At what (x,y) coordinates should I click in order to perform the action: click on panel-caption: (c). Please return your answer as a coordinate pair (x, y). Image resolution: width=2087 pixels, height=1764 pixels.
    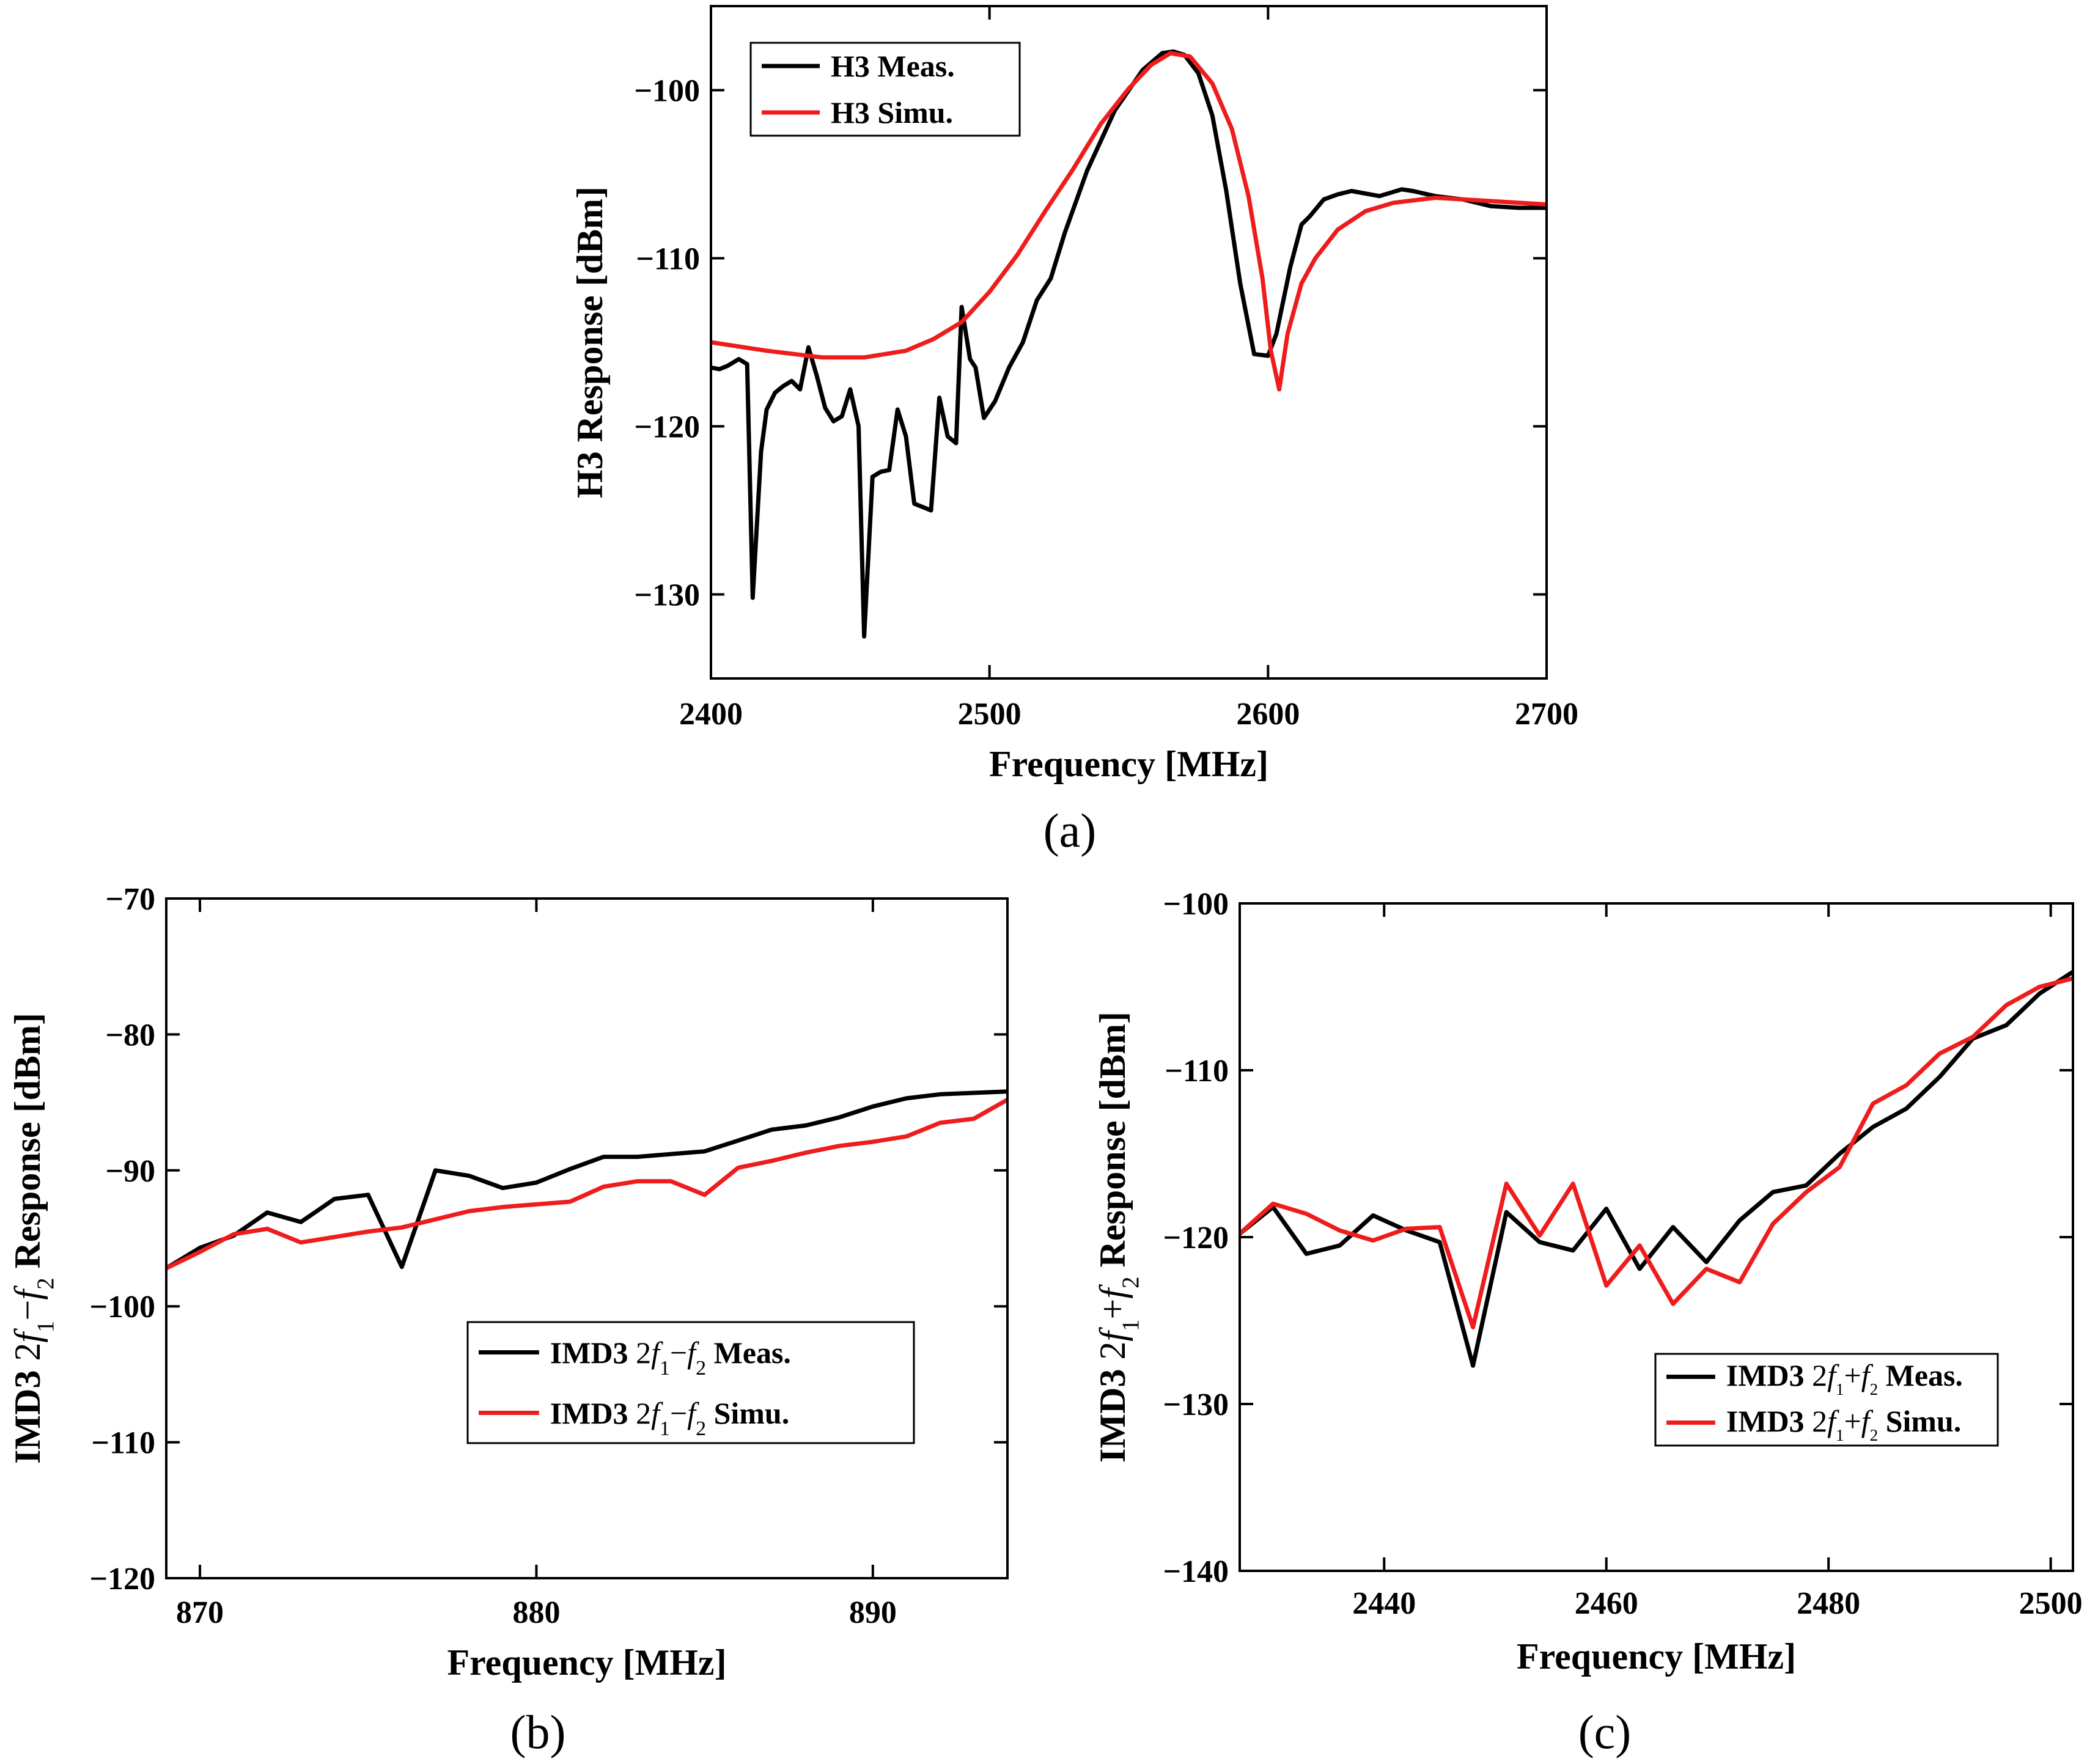
    Looking at the image, I should click on (1605, 1732).